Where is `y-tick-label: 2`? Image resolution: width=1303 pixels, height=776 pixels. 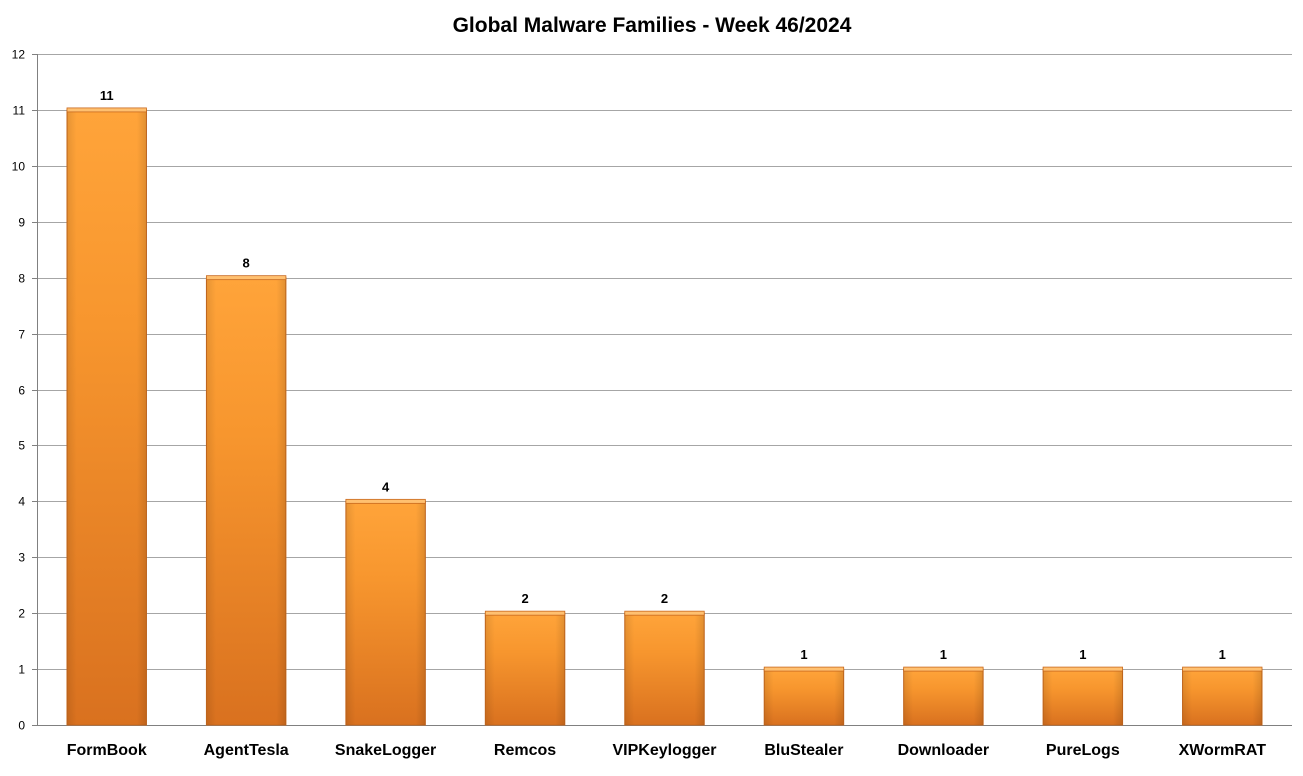 y-tick-label: 2 is located at coordinates (21, 614).